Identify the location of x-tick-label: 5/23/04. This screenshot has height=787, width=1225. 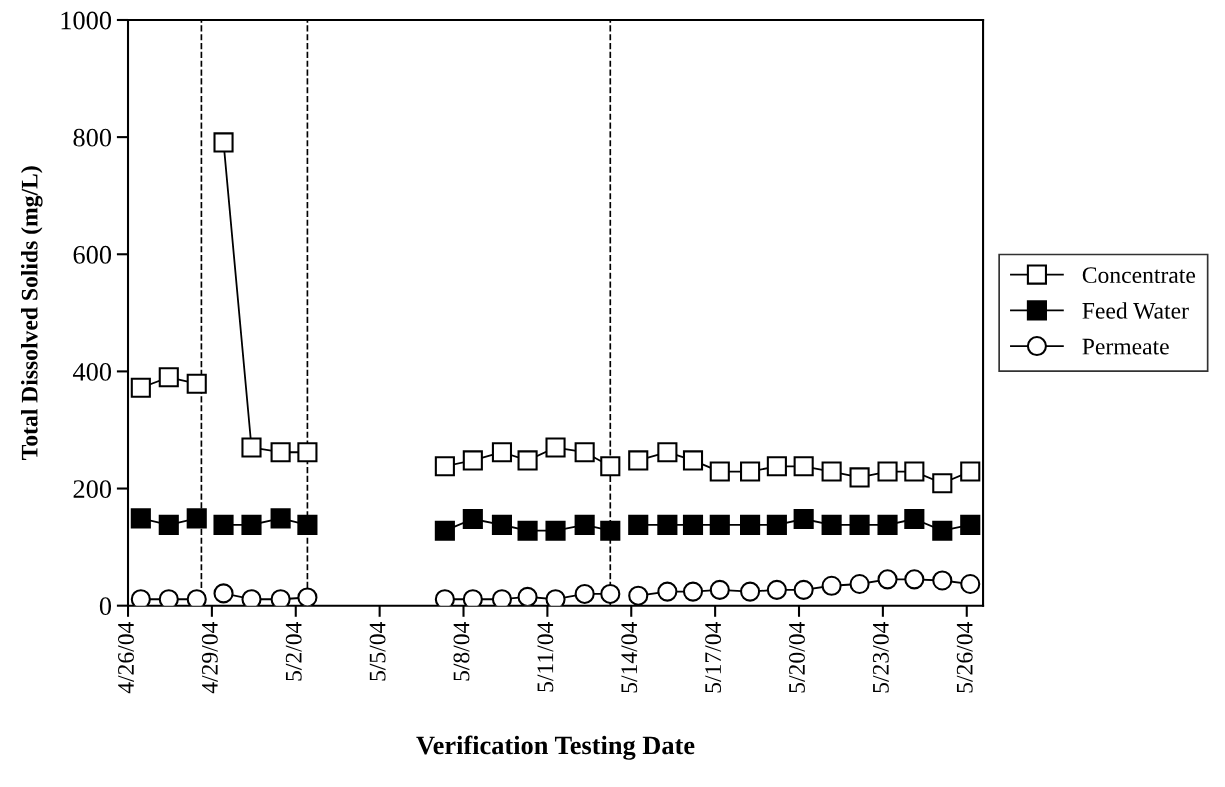
(880, 657).